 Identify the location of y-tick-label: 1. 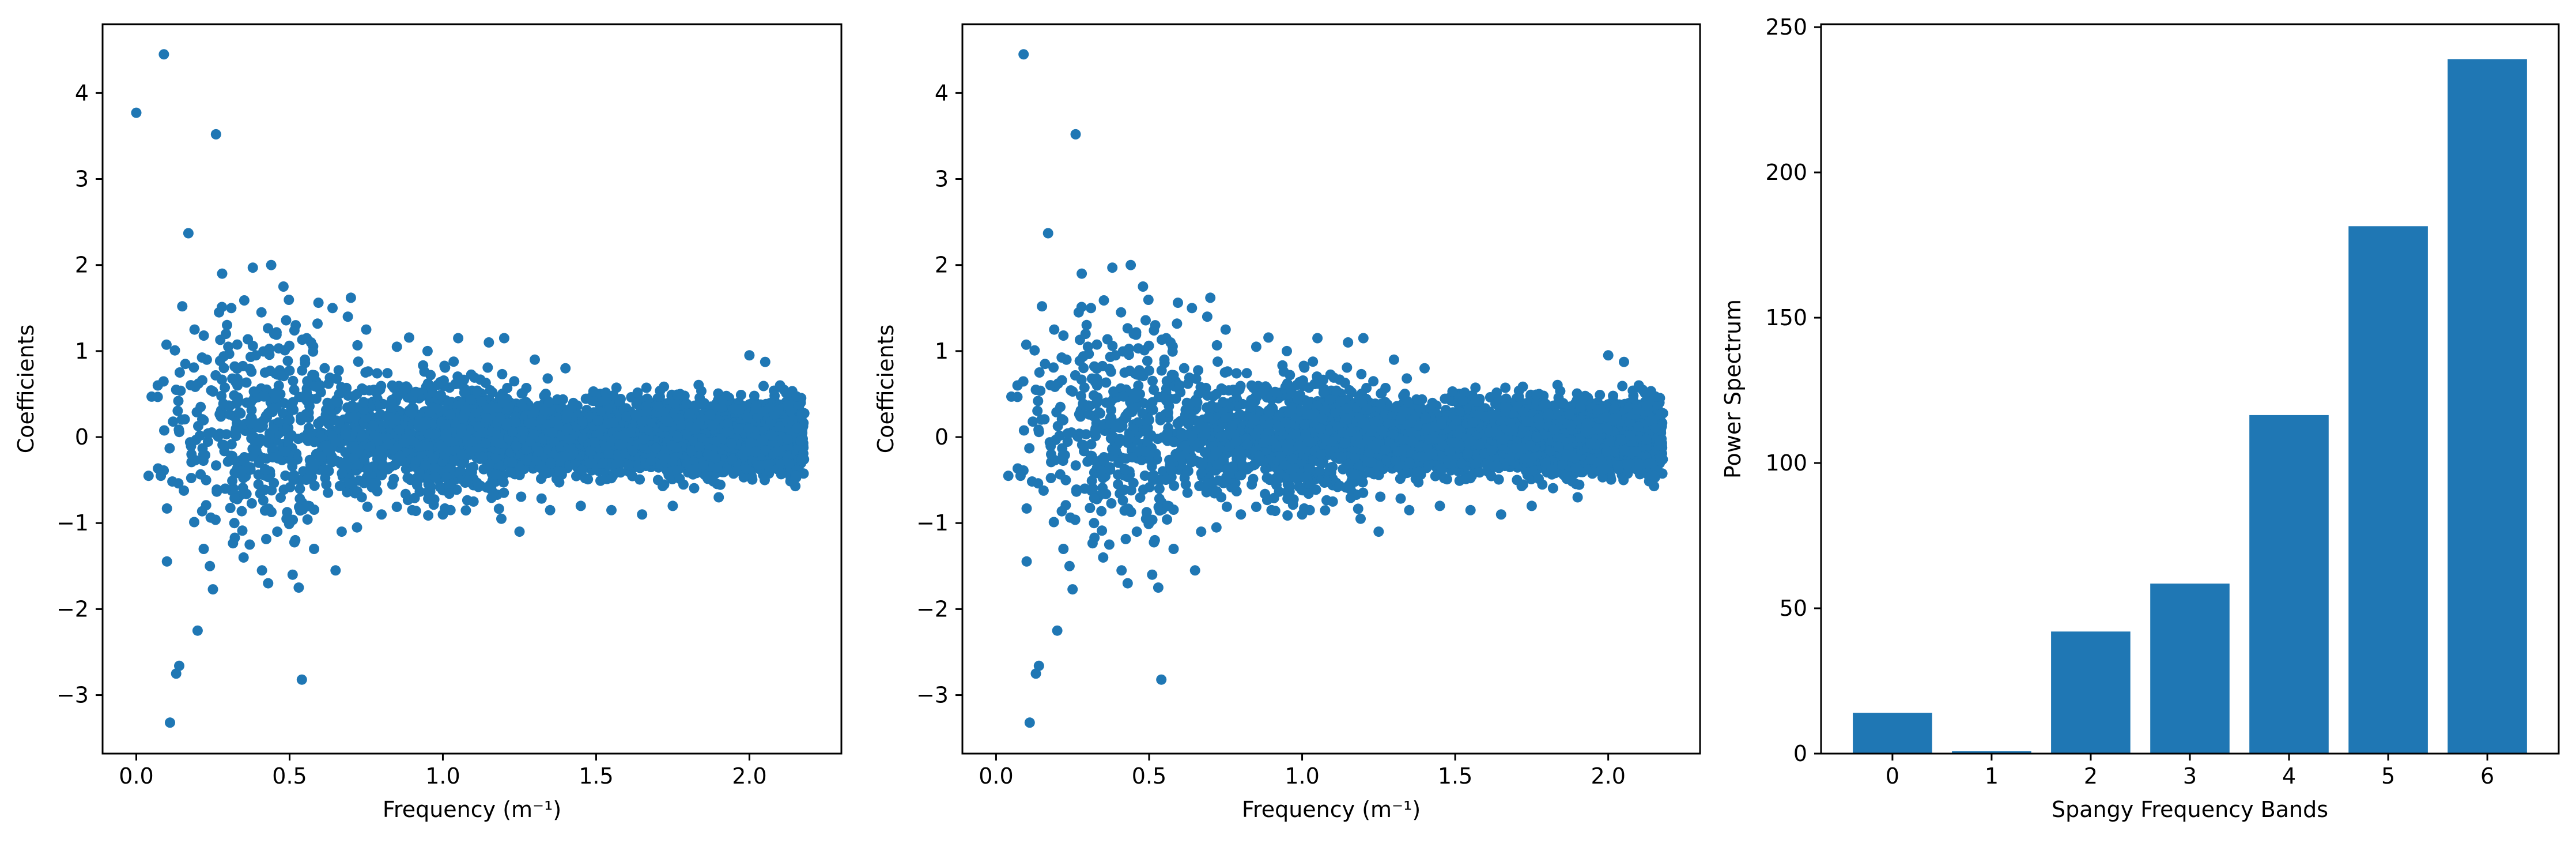
(82, 351).